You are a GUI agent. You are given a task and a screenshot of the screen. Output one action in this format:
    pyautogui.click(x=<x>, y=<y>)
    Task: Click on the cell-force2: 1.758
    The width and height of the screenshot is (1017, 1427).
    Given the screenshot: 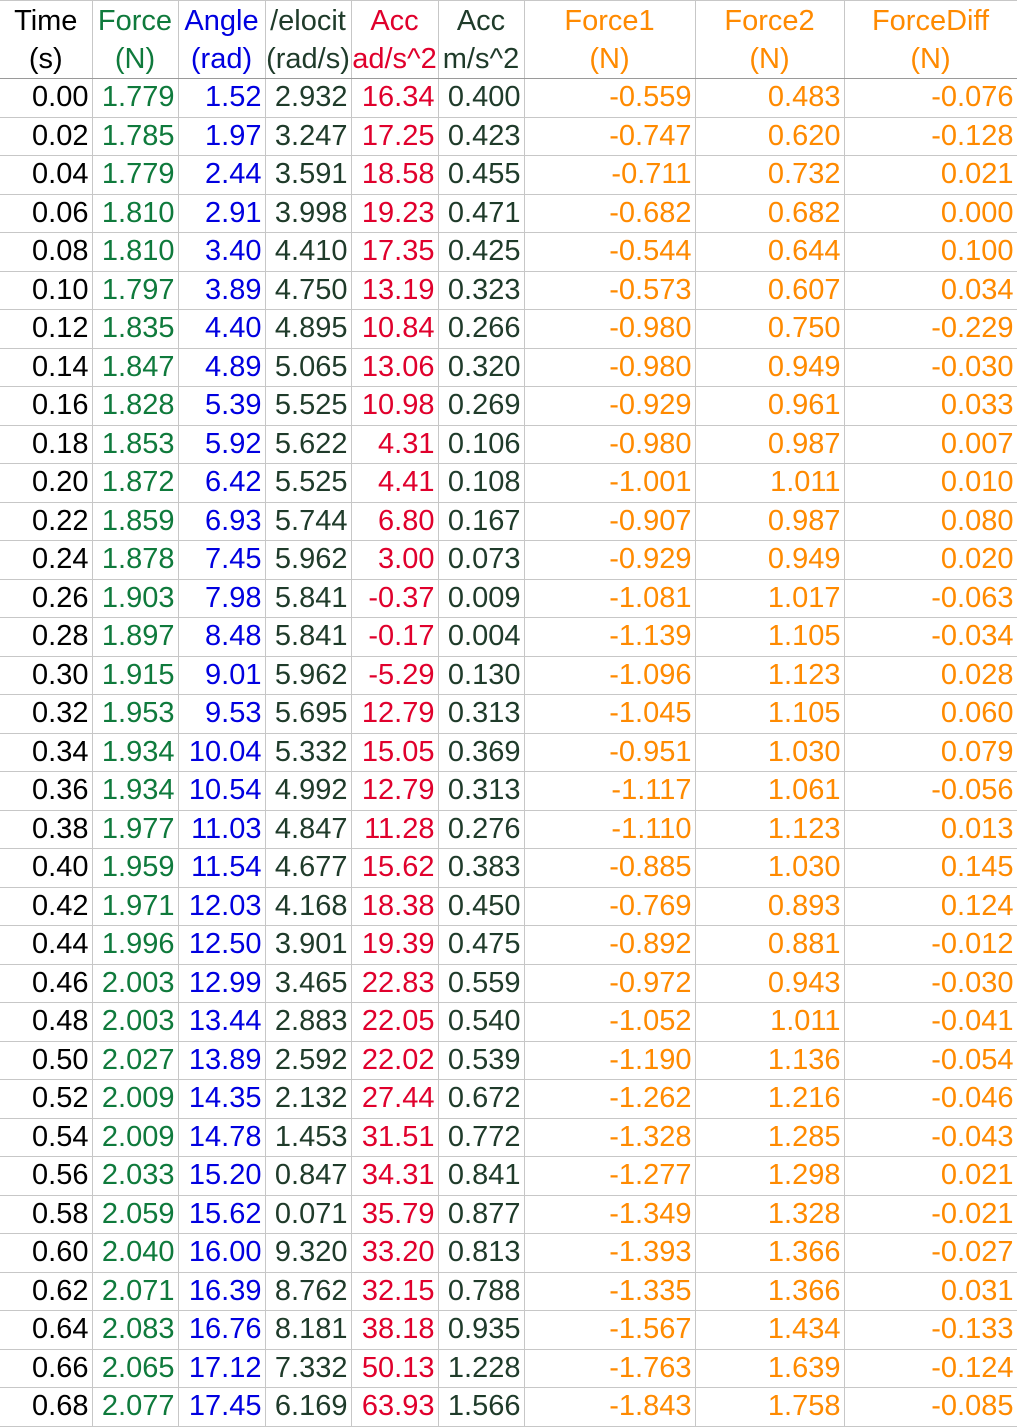 What is the action you would take?
    pyautogui.click(x=769, y=1407)
    